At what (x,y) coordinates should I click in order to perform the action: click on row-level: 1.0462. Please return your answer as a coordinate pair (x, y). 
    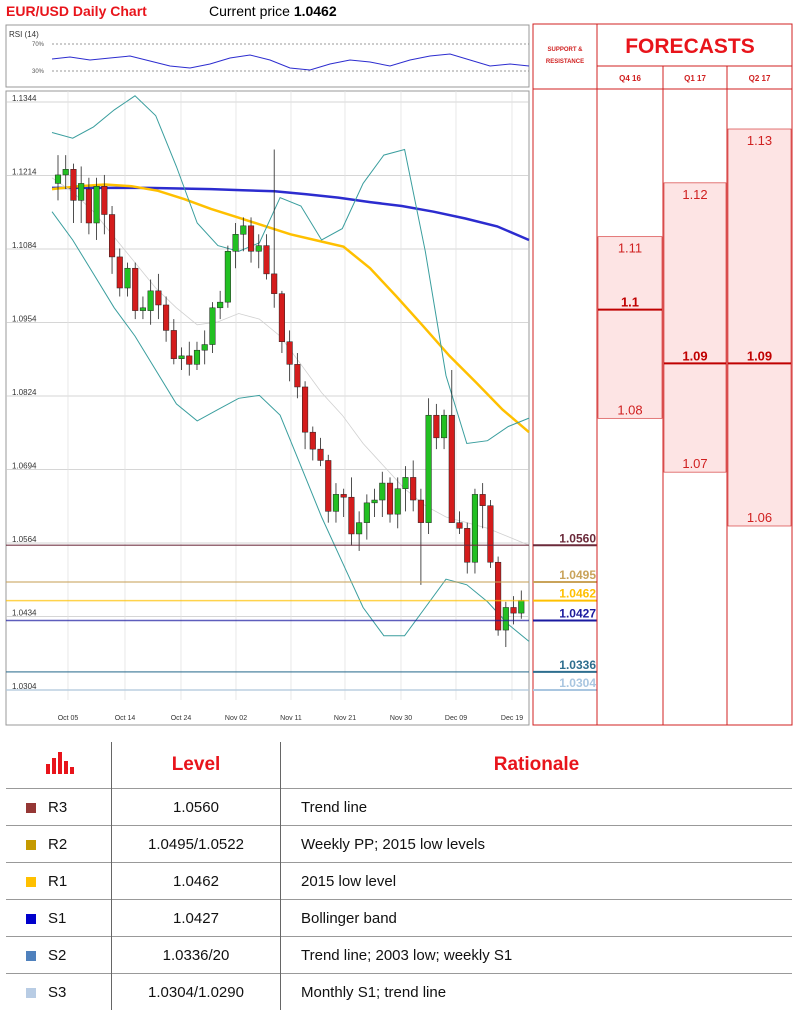
    Looking at the image, I should click on (196, 881).